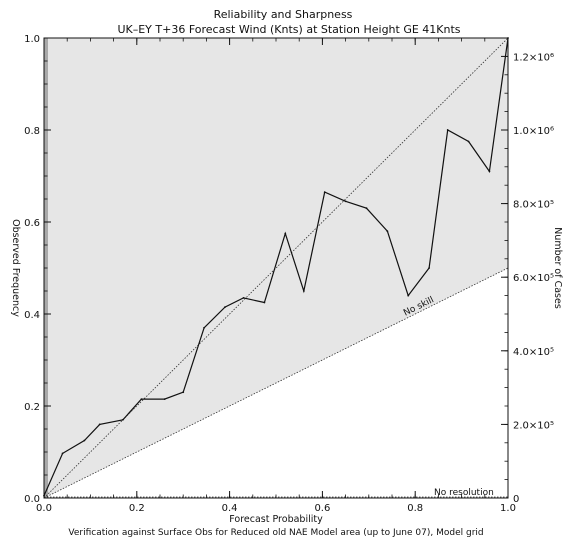  I want to click on no-resolution-annotation: No resolution, so click(464, 493).